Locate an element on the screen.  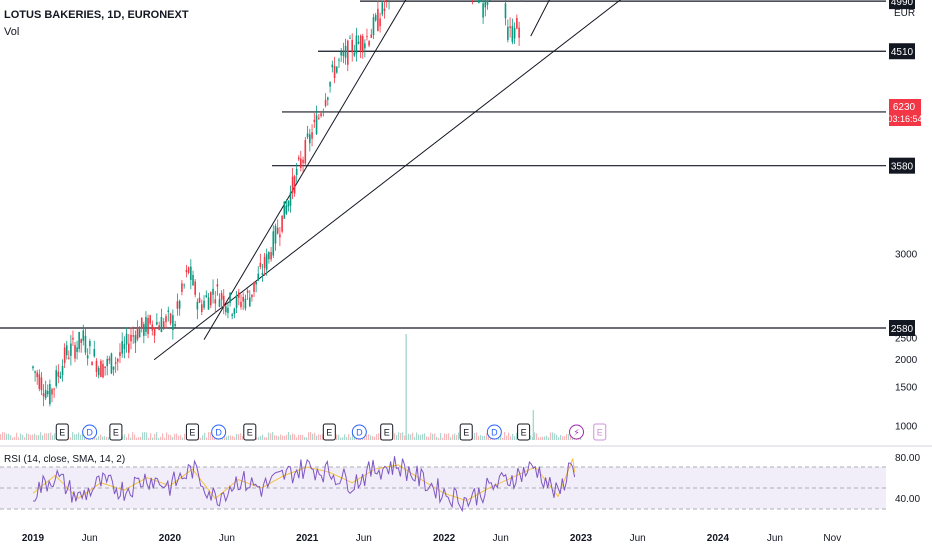
time-tick-3: Jun is located at coordinates (227, 538).